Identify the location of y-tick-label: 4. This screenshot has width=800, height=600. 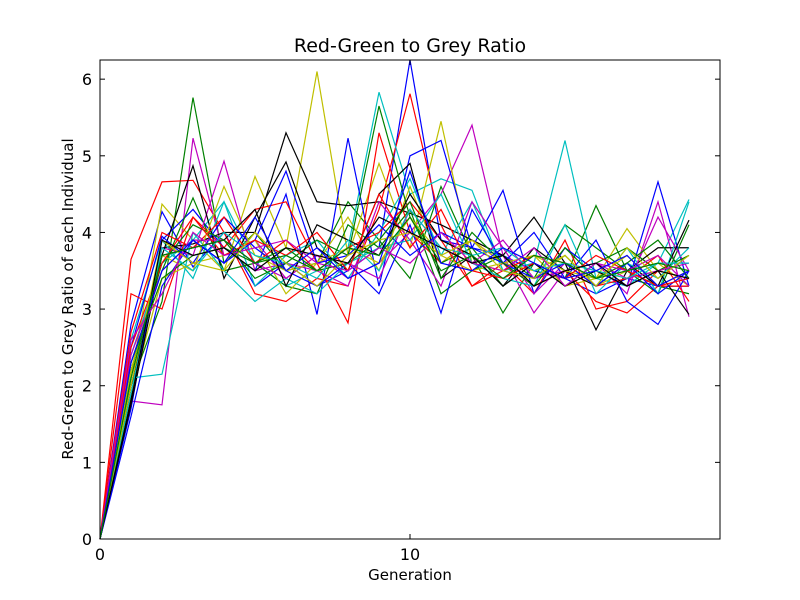
(87, 232).